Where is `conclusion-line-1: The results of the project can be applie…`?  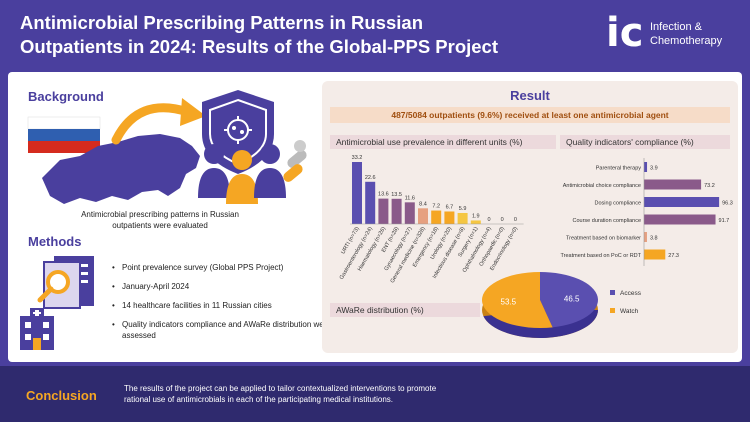 conclusion-line-1: The results of the project can be applie… is located at coordinates (280, 388).